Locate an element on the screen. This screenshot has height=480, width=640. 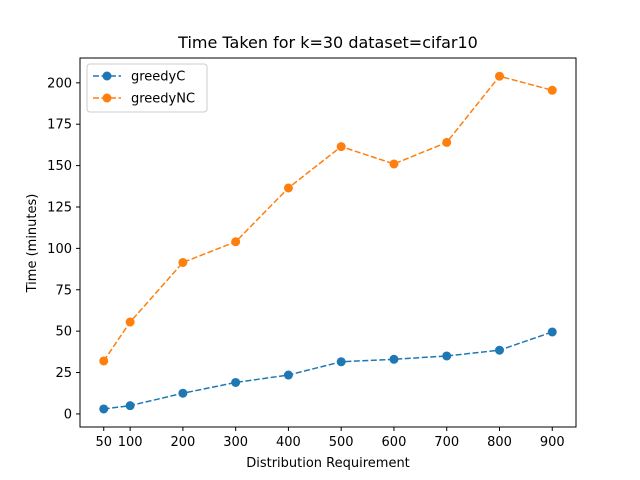
y-tick-label: 0 is located at coordinates (68, 414).